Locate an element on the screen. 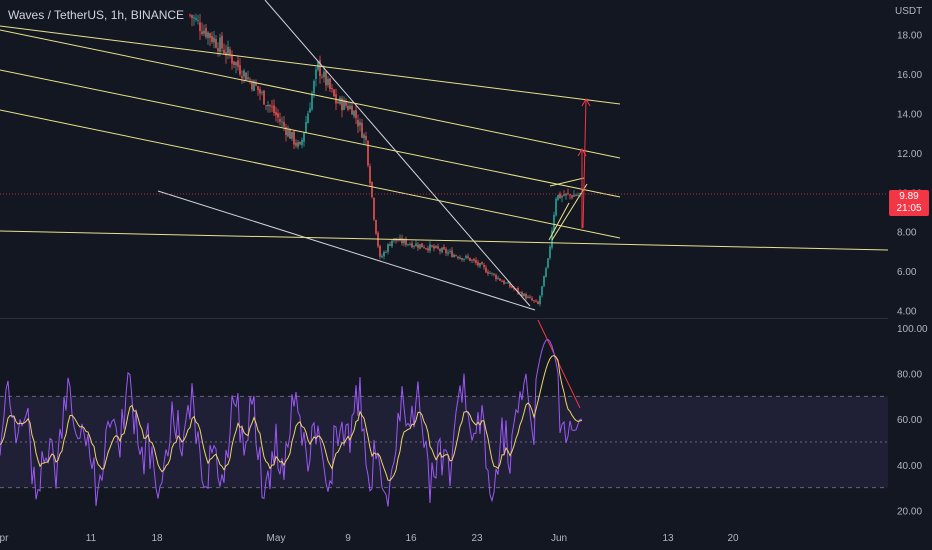 The width and height of the screenshot is (932, 550). price-tick-label: 8.00 is located at coordinates (907, 233).